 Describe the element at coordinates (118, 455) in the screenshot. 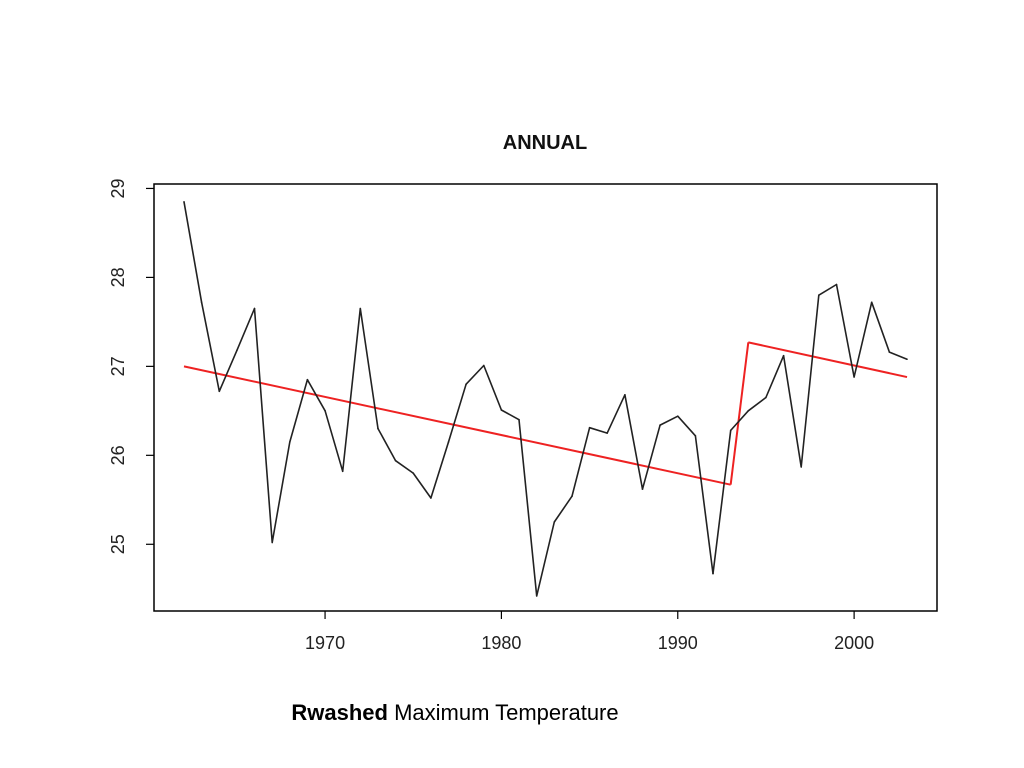

I see `y-tick-label: 26` at that location.